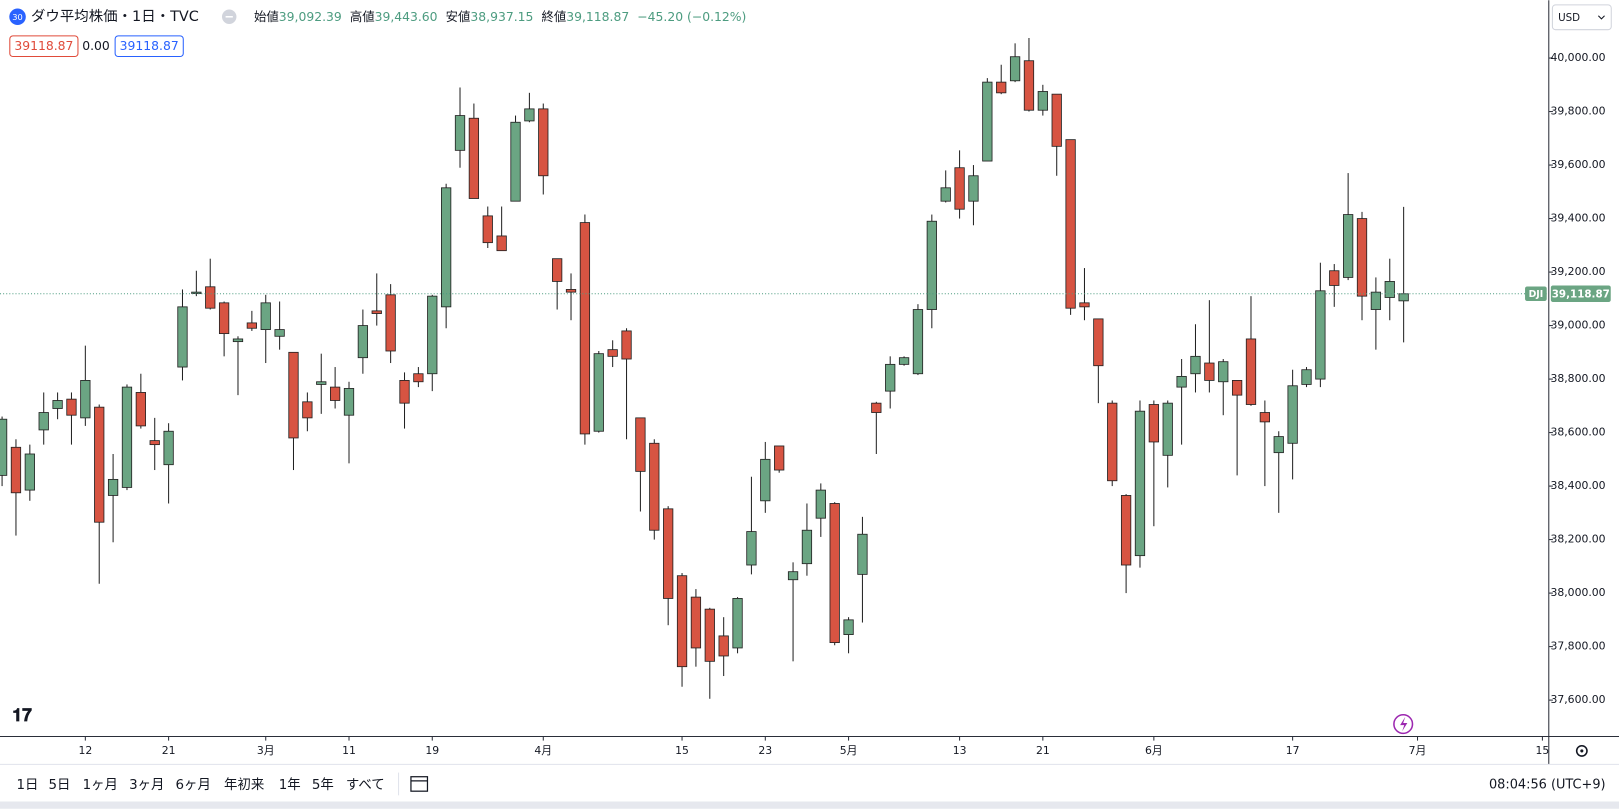 The image size is (1619, 809). Describe the element at coordinates (244, 785) in the screenshot. I see `range-button: 年初来` at that location.